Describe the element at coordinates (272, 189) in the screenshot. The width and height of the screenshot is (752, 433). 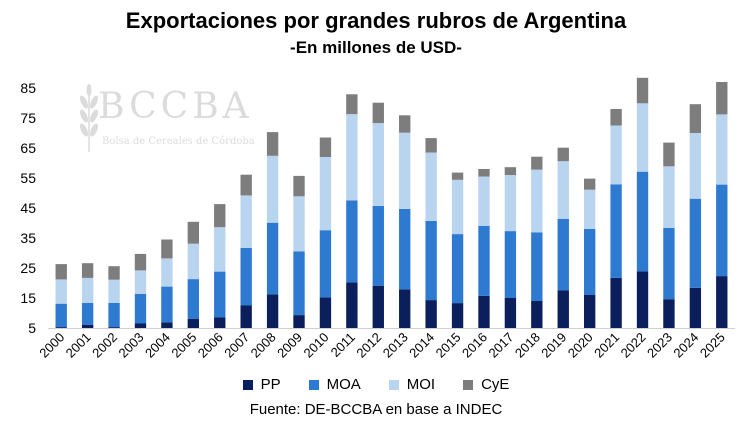
I see `bar-moi-2008` at that location.